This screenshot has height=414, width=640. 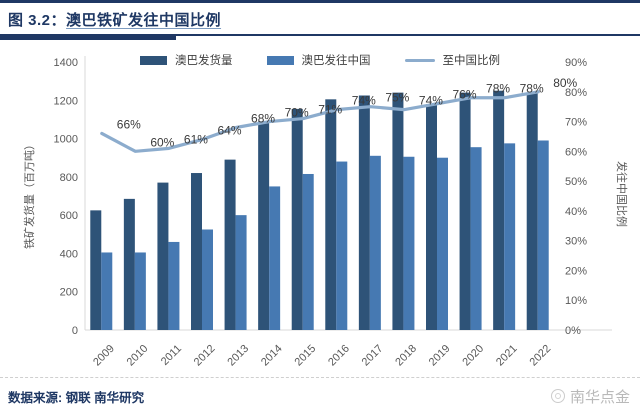 I want to click on brand-name: 南华点金, so click(x=599, y=397).